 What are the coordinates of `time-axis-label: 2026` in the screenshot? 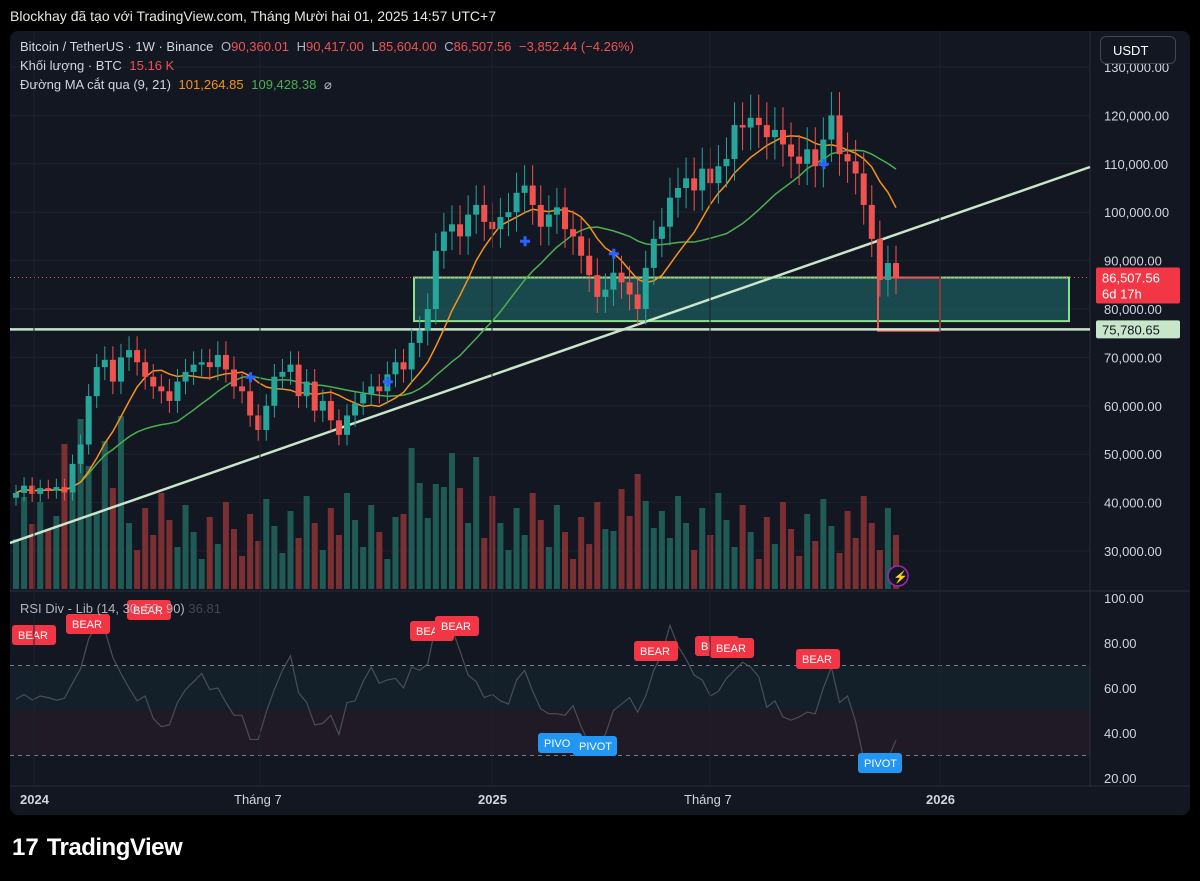 It's located at (940, 799).